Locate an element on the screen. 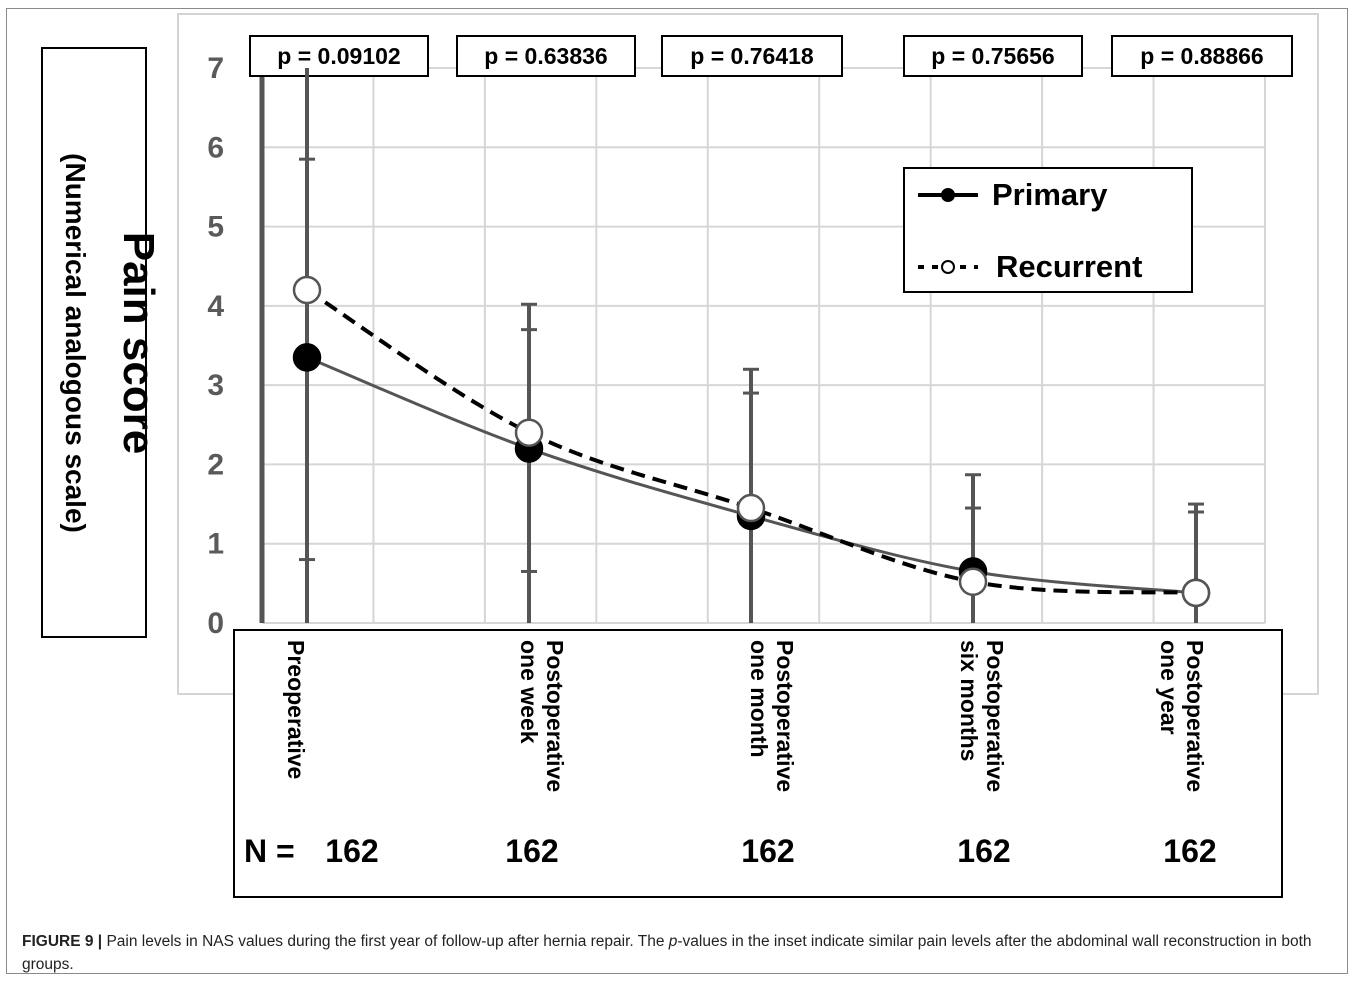 Image resolution: width=1358 pixels, height=984 pixels. caption-label: FIGURE 9 | is located at coordinates (62, 941).